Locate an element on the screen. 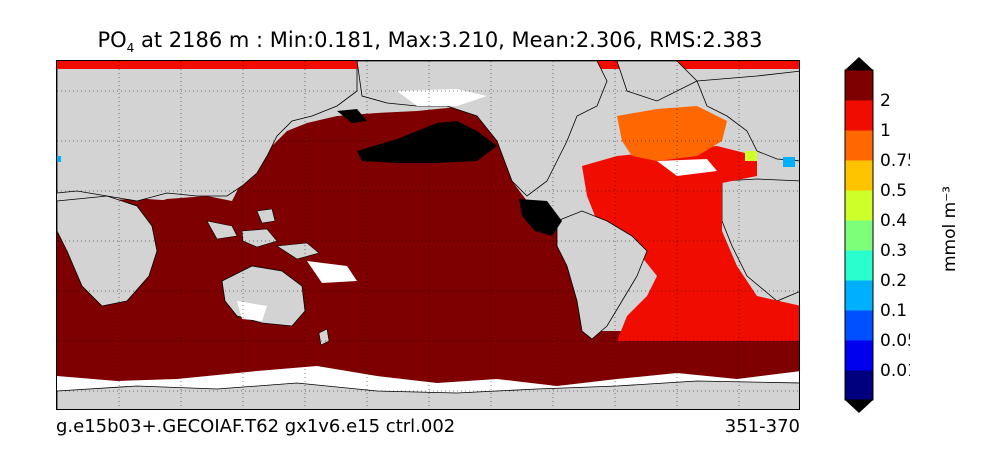 This screenshot has height=466, width=990. mediterranean-patch is located at coordinates (751, 156).